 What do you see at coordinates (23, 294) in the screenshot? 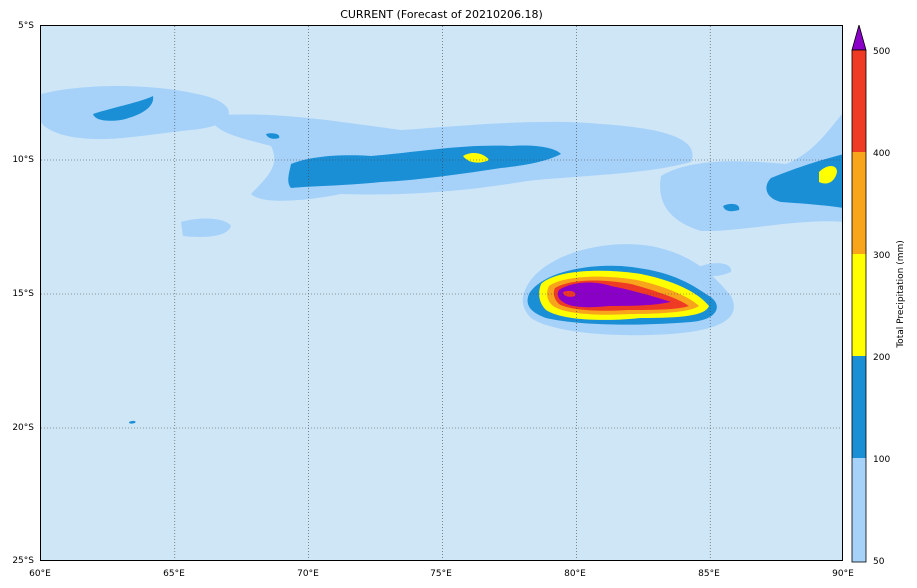
I see `lat-tick-label: 15°S` at bounding box center [23, 294].